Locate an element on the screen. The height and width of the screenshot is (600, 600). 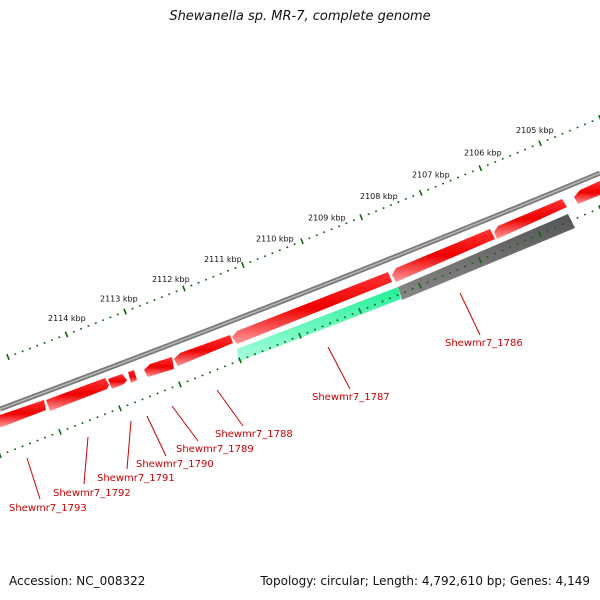
gene-label-1789: Shewmr7_1789 is located at coordinates (215, 449).